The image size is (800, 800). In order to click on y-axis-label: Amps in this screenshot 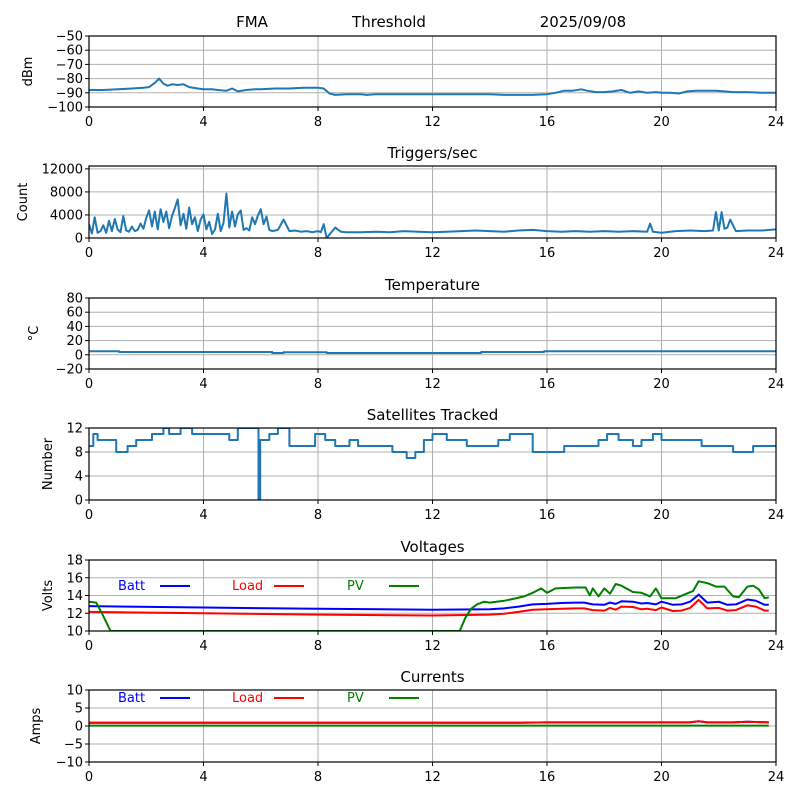, I will do `click(36, 725)`.